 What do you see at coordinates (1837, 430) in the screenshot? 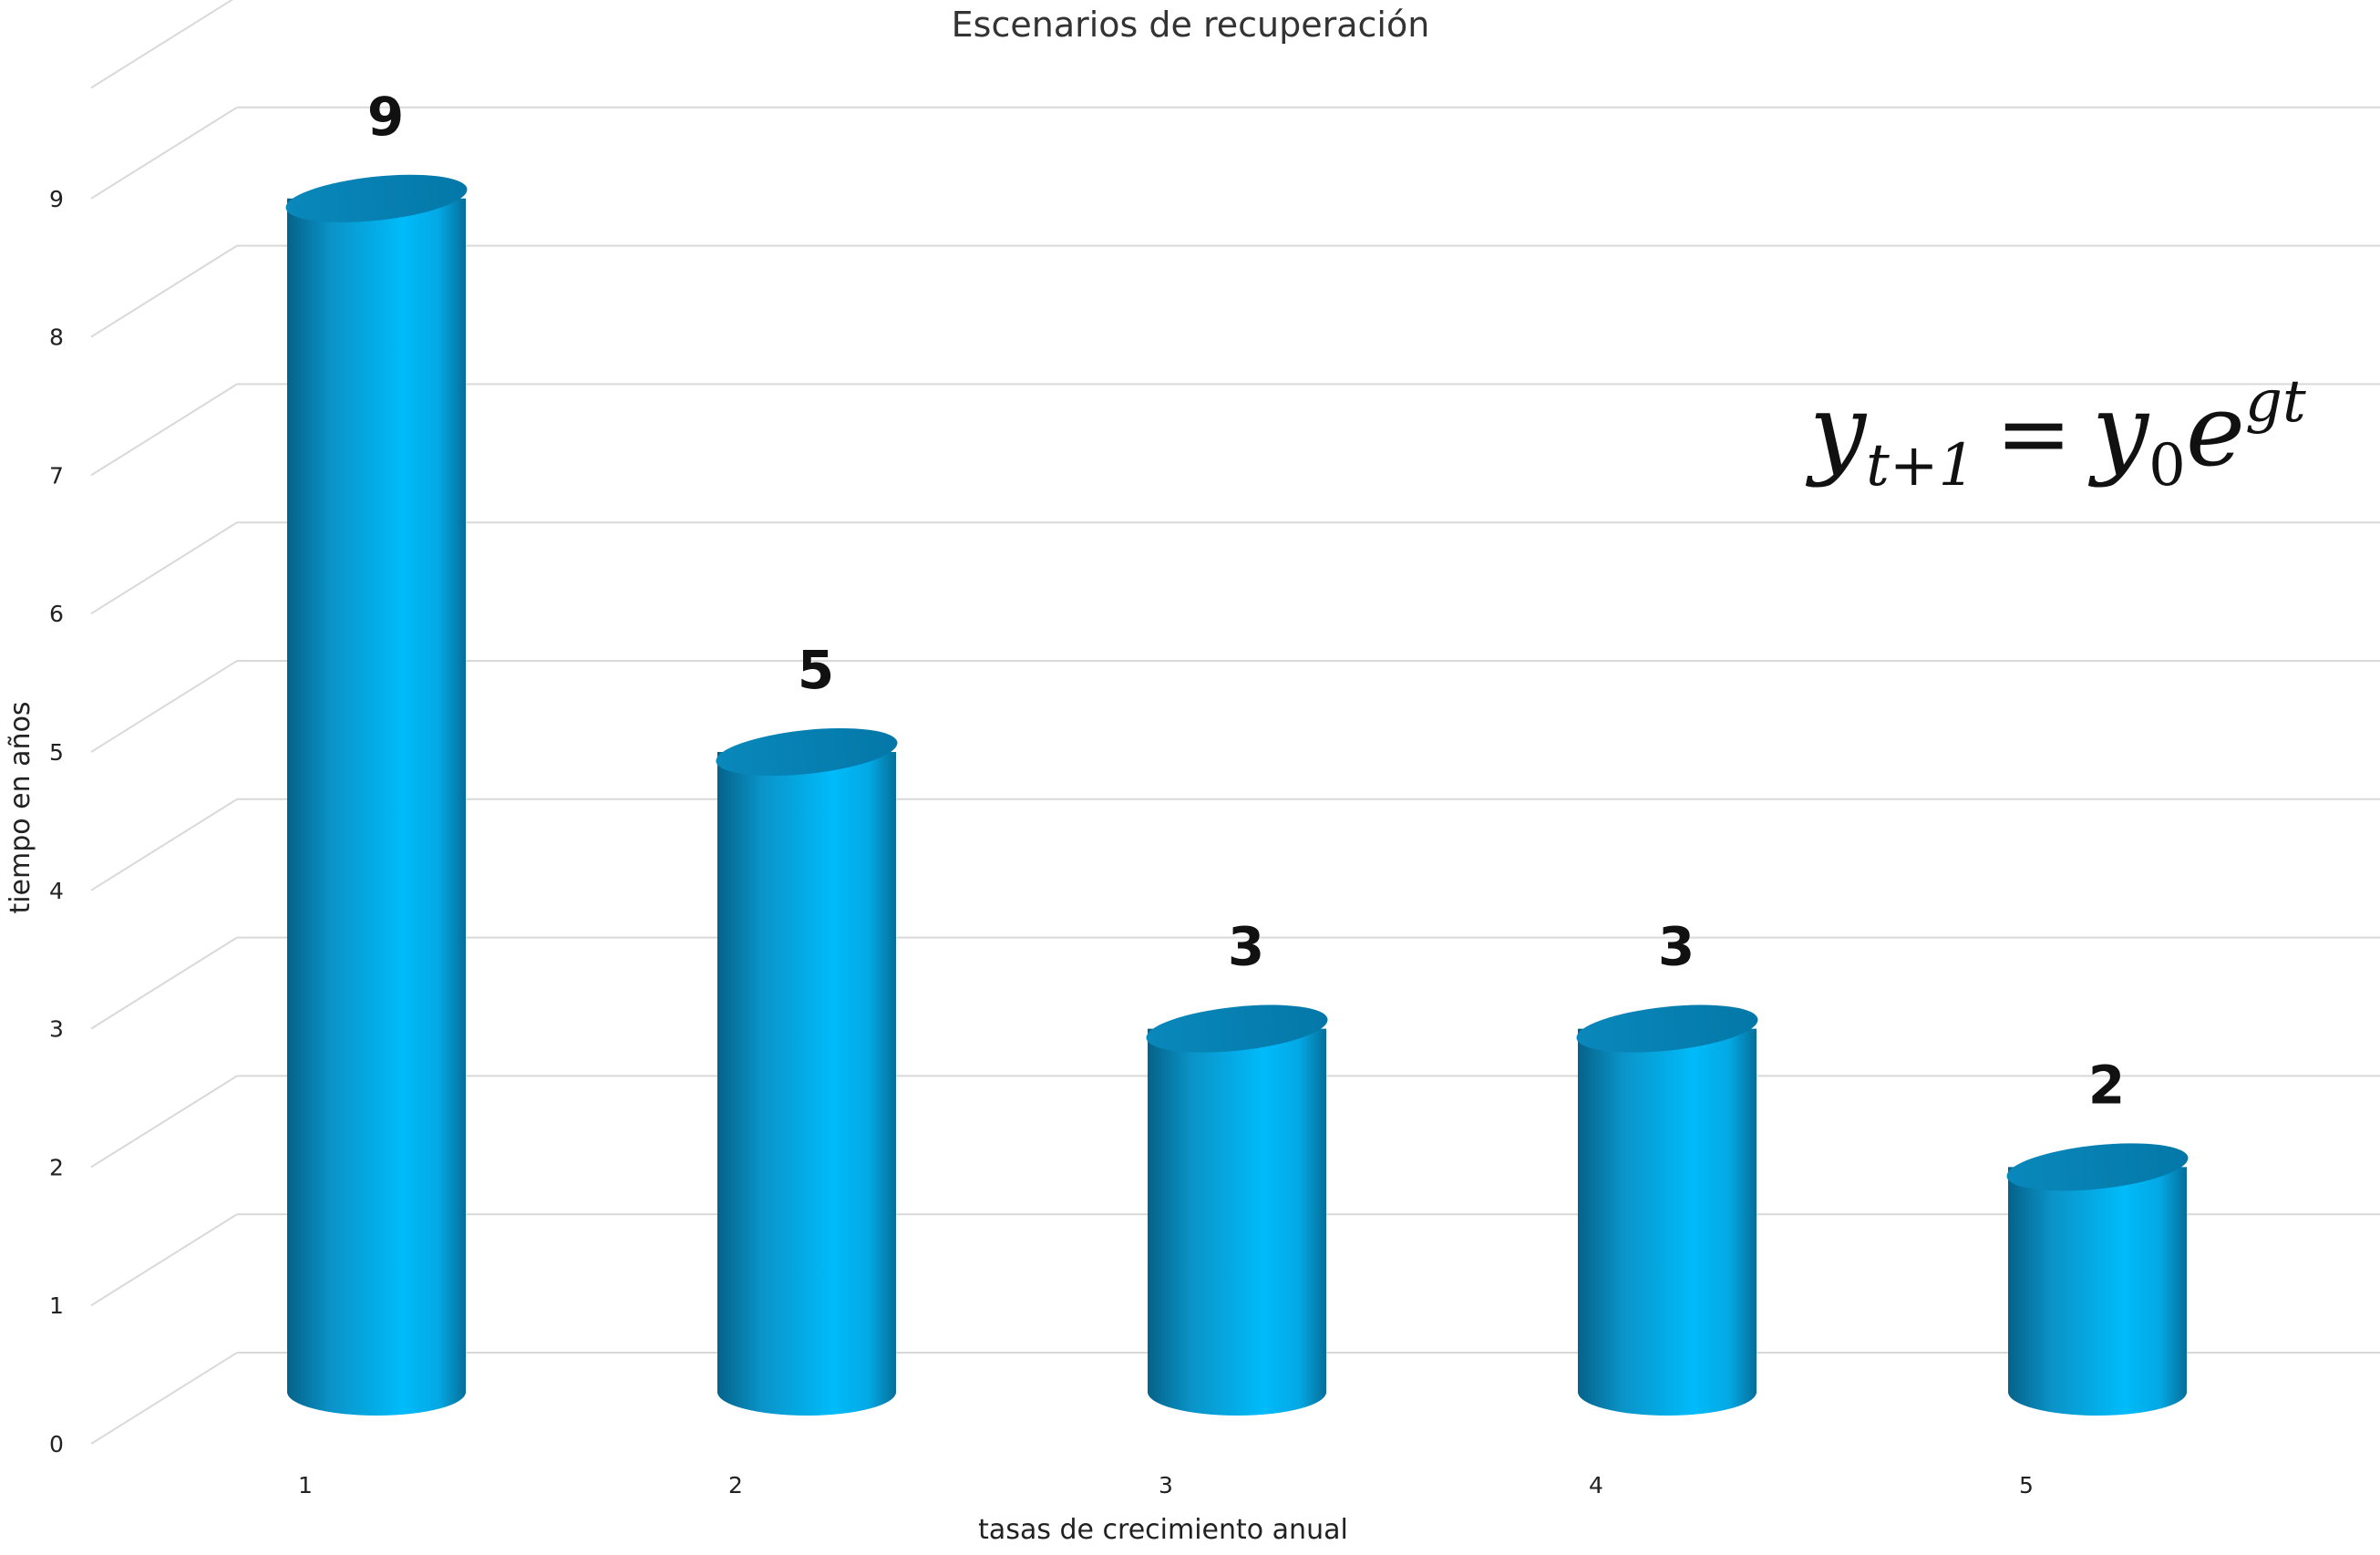
I see `formula-y: y` at bounding box center [1837, 430].